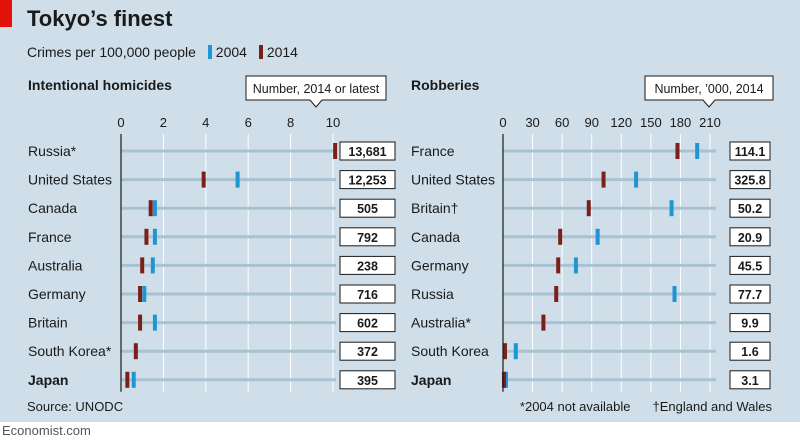  I want to click on credit: Economist.com, so click(46, 430).